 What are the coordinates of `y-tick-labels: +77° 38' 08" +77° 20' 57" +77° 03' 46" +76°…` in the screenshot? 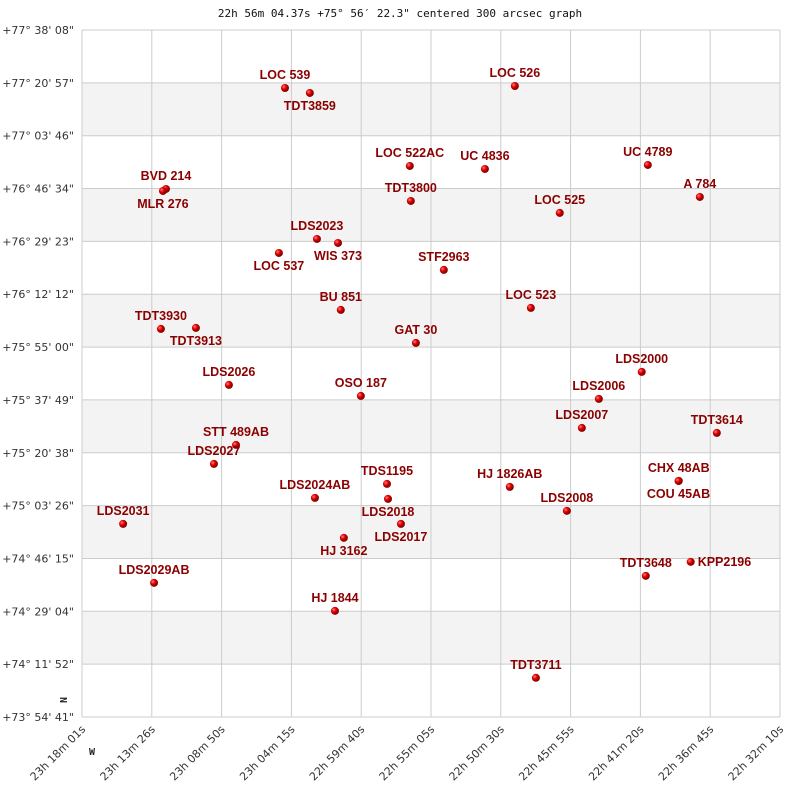 It's located at (38, 374).